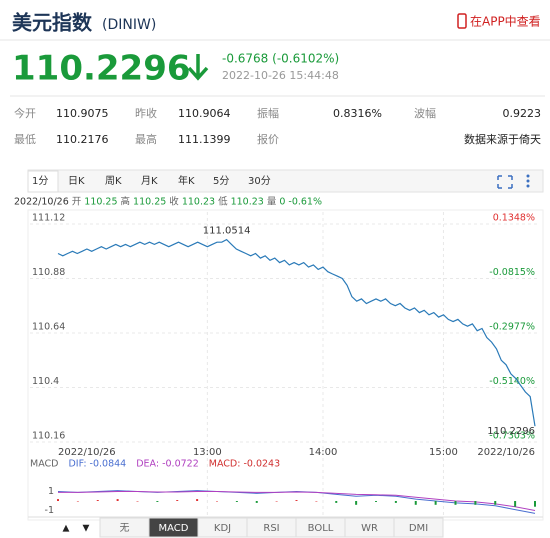 The width and height of the screenshot is (550, 538). Describe the element at coordinates (82, 113) in the screenshot. I see `stat-value: 110.9075` at that location.